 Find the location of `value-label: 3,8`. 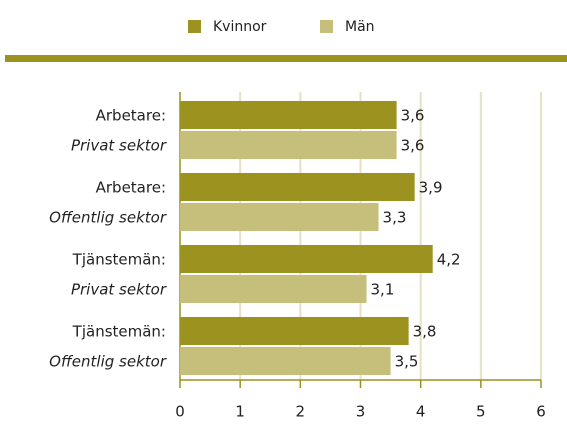

value-label: 3,8 is located at coordinates (425, 332).